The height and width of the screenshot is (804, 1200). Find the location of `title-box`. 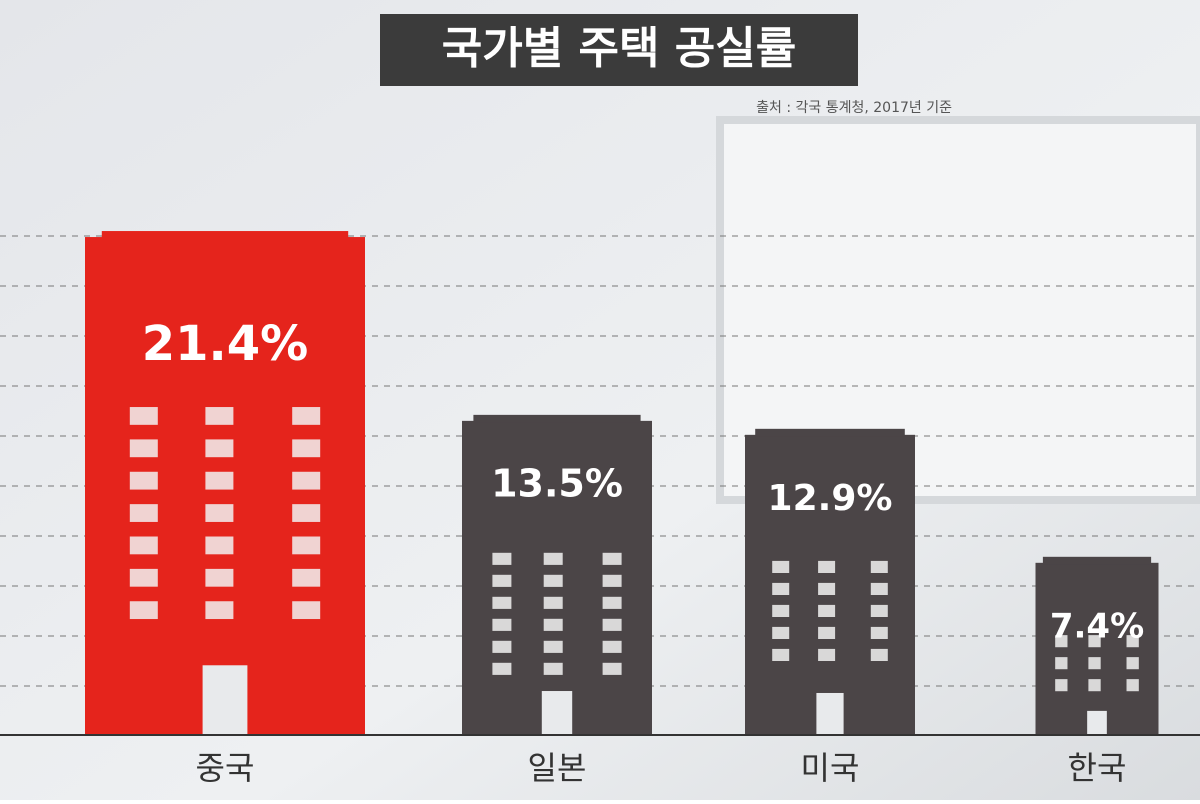

title-box is located at coordinates (619, 50).